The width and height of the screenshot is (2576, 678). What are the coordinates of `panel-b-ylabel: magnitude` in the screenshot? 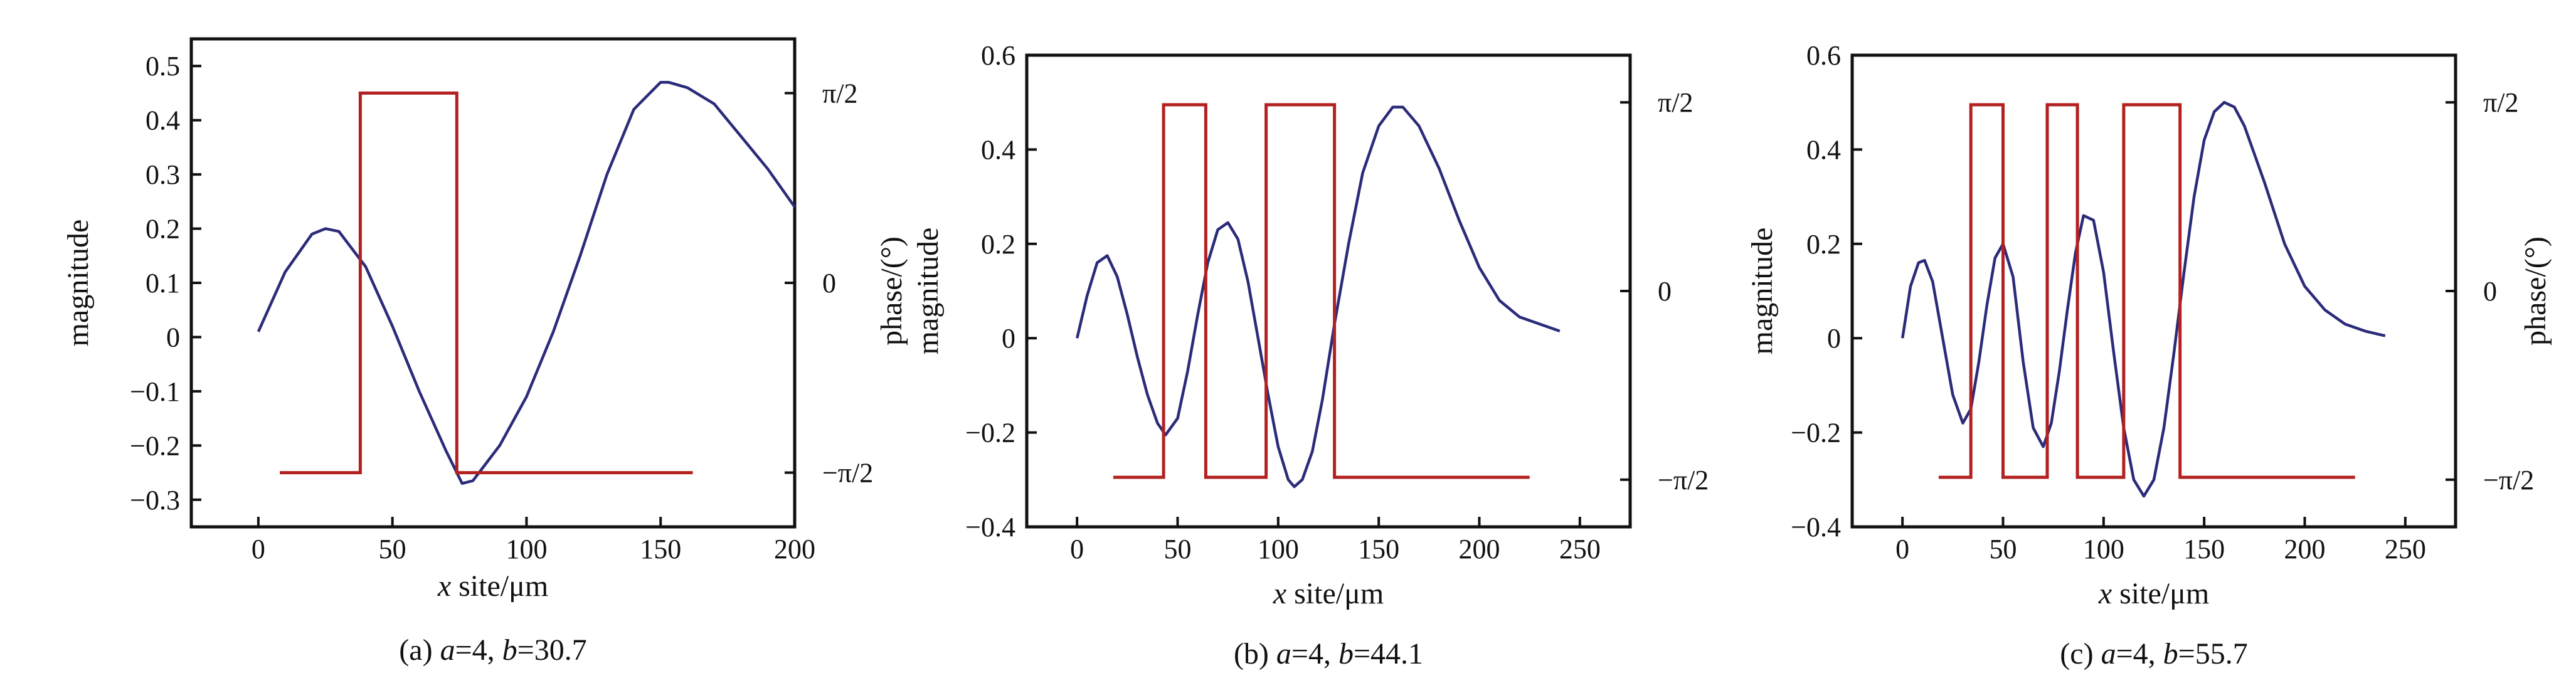 It's located at (928, 291).